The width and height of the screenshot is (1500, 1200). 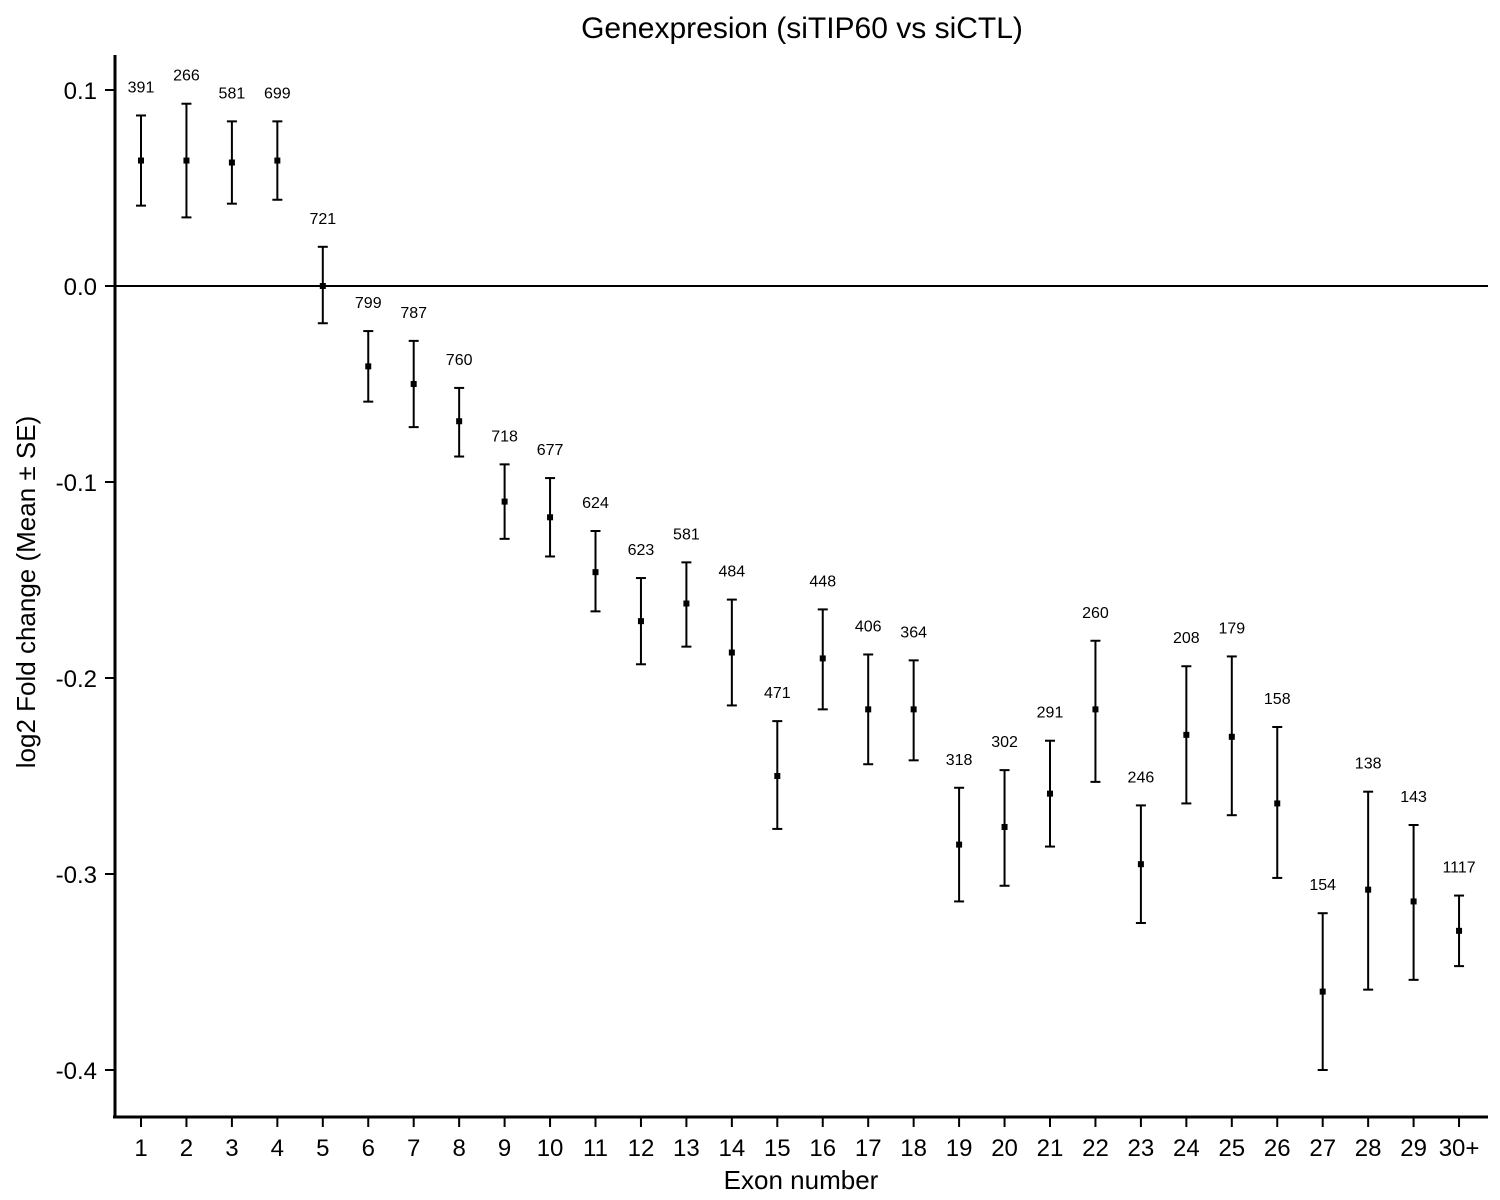 What do you see at coordinates (1413, 885) in the screenshot?
I see `error-bar-group: 143` at bounding box center [1413, 885].